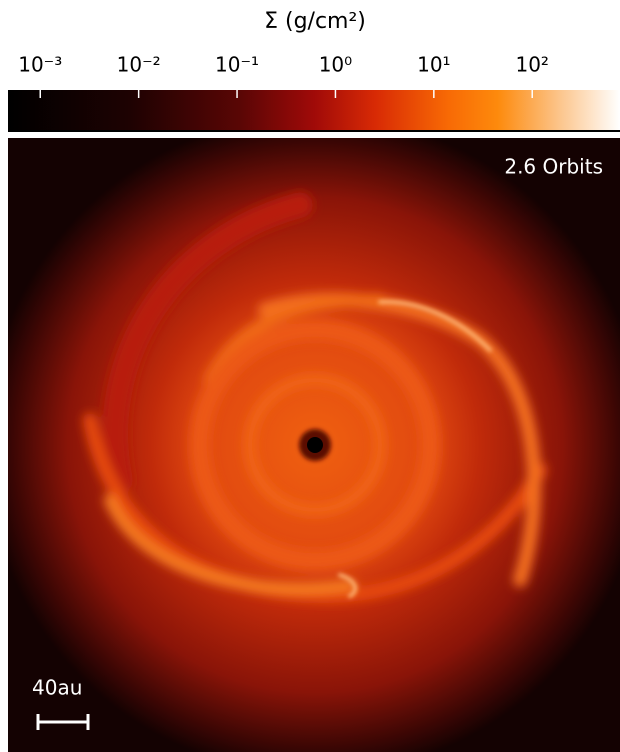 This screenshot has width=620, height=752. What do you see at coordinates (237, 65) in the screenshot?
I see `colorbar-tick-label: 10⁻¹` at bounding box center [237, 65].